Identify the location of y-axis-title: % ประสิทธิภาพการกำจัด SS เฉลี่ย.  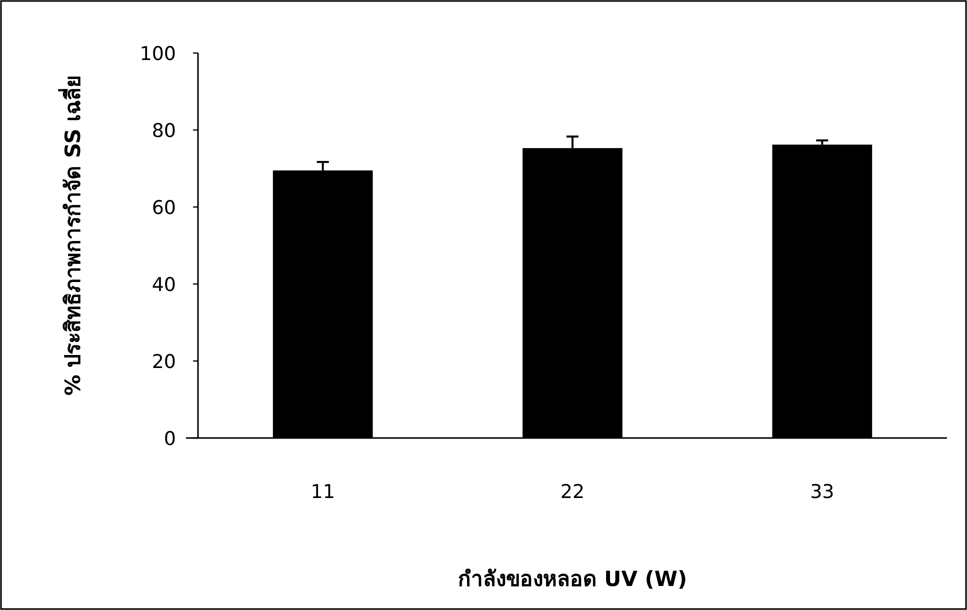
(71, 235).